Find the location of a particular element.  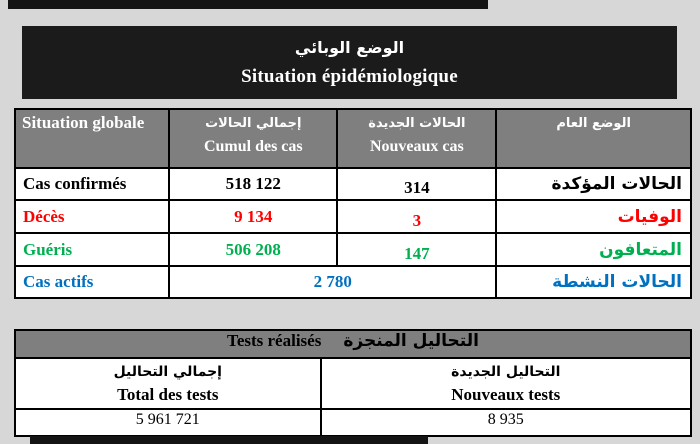

deaths-cumul-value: 9 134 is located at coordinates (253, 216).